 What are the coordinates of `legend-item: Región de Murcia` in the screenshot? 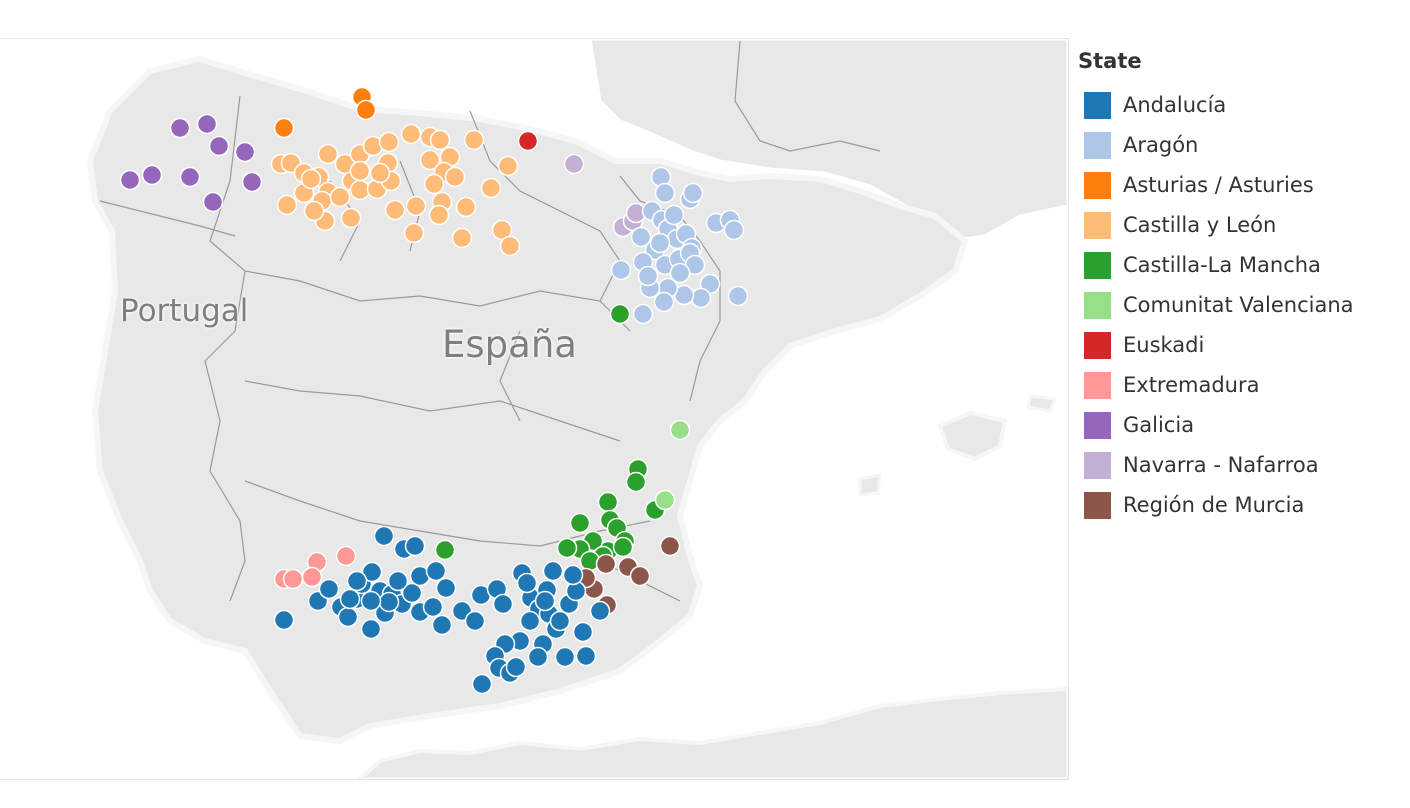 It's located at (1238, 505).